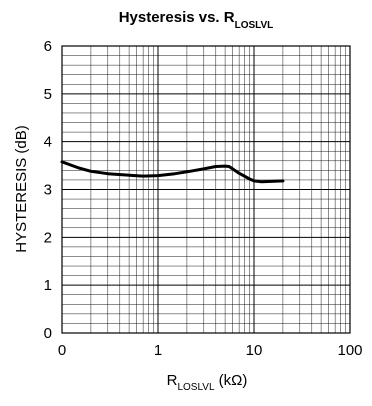 The height and width of the screenshot is (406, 372). Describe the element at coordinates (48, 46) in the screenshot. I see `y-tick-label: 6` at that location.